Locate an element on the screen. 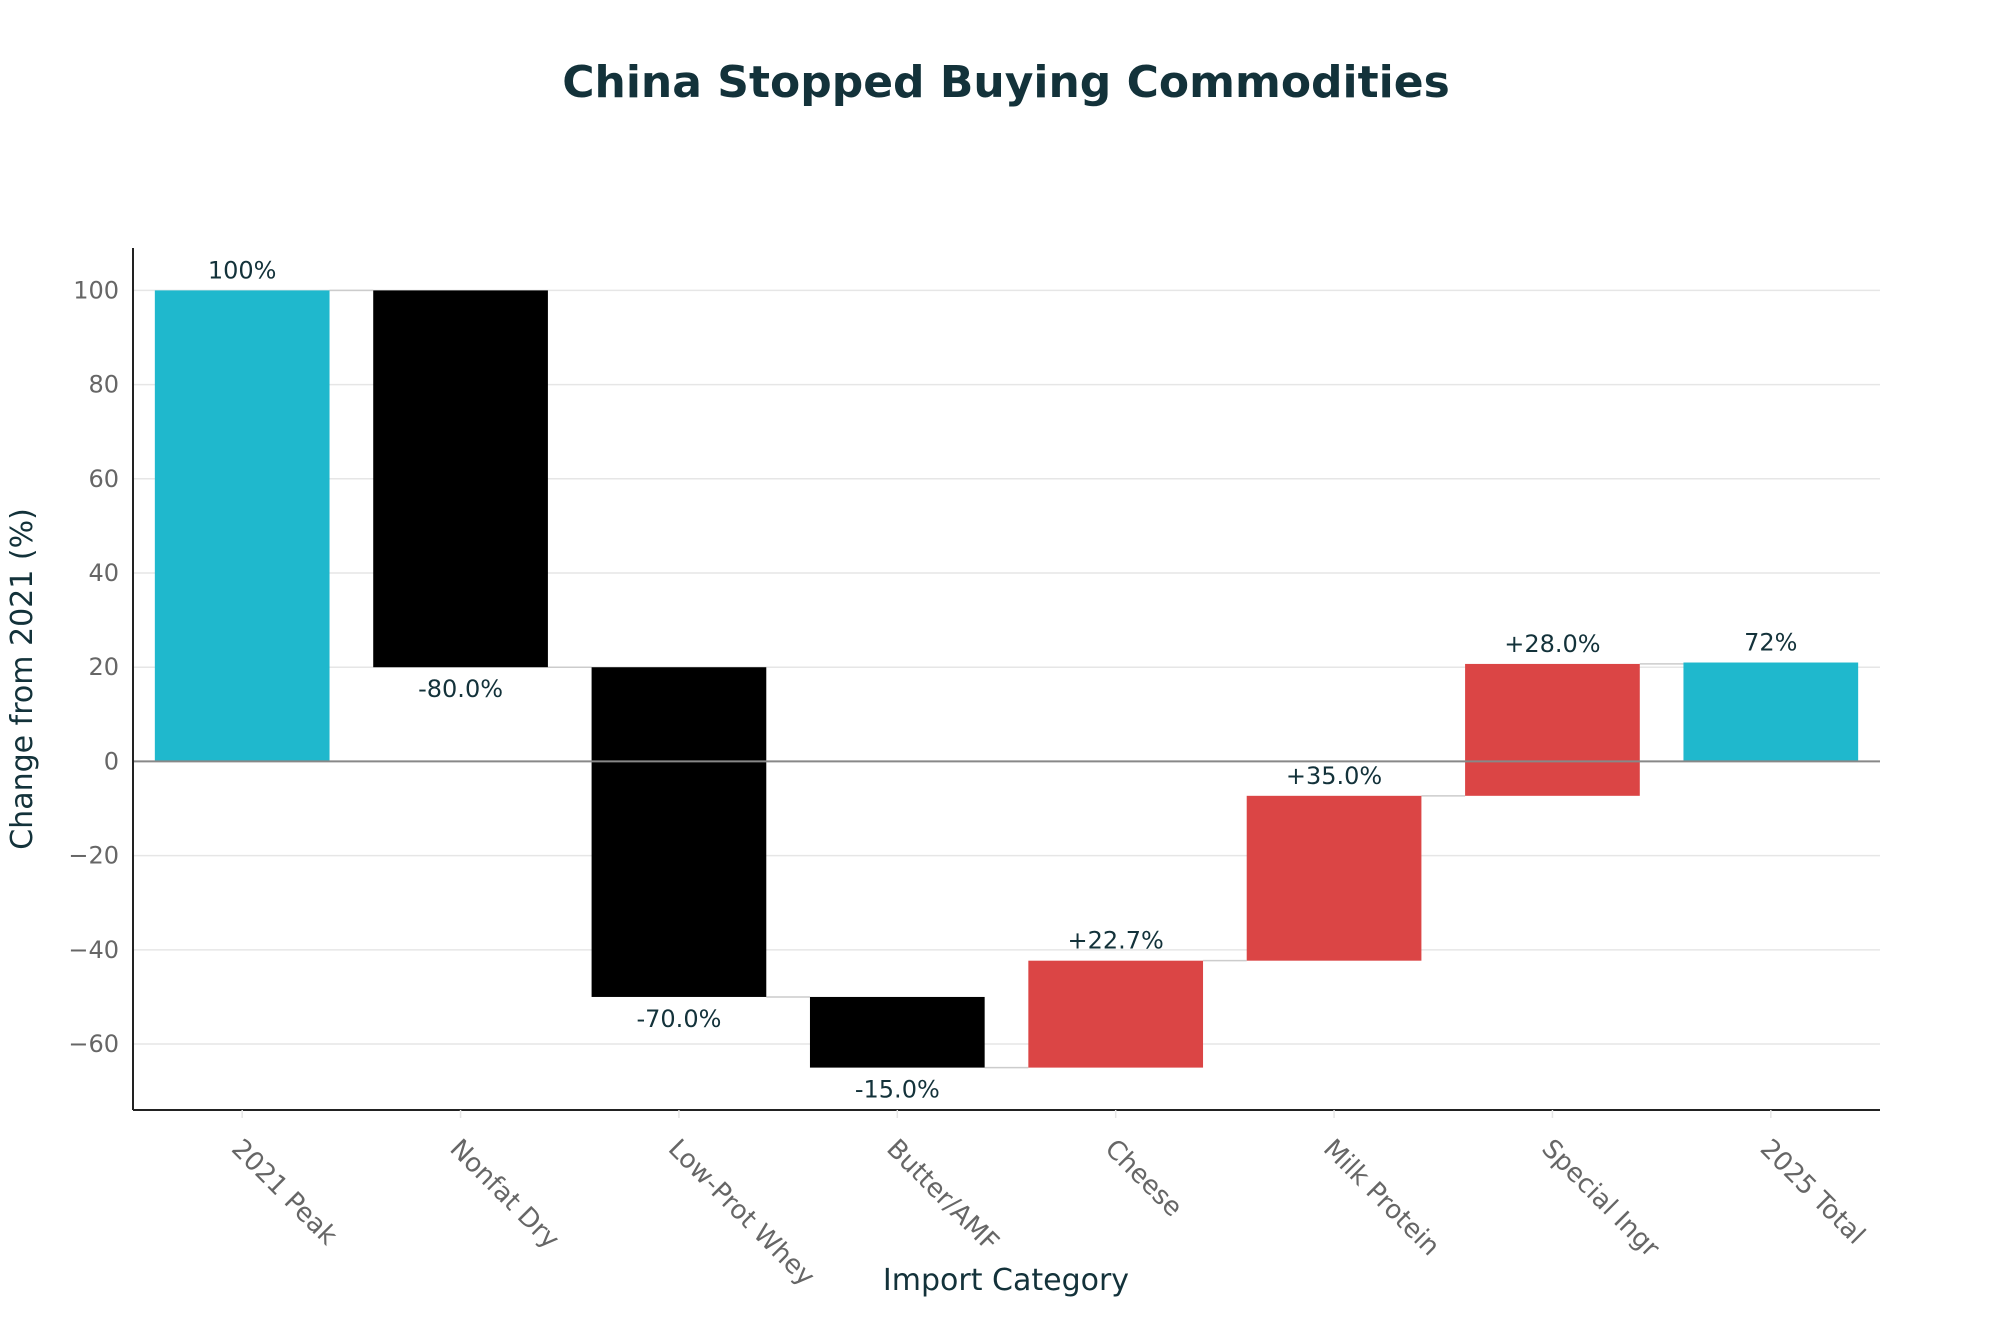 This screenshot has width=2000, height=1333. y-tick-label: 100 is located at coordinates (96, 290).